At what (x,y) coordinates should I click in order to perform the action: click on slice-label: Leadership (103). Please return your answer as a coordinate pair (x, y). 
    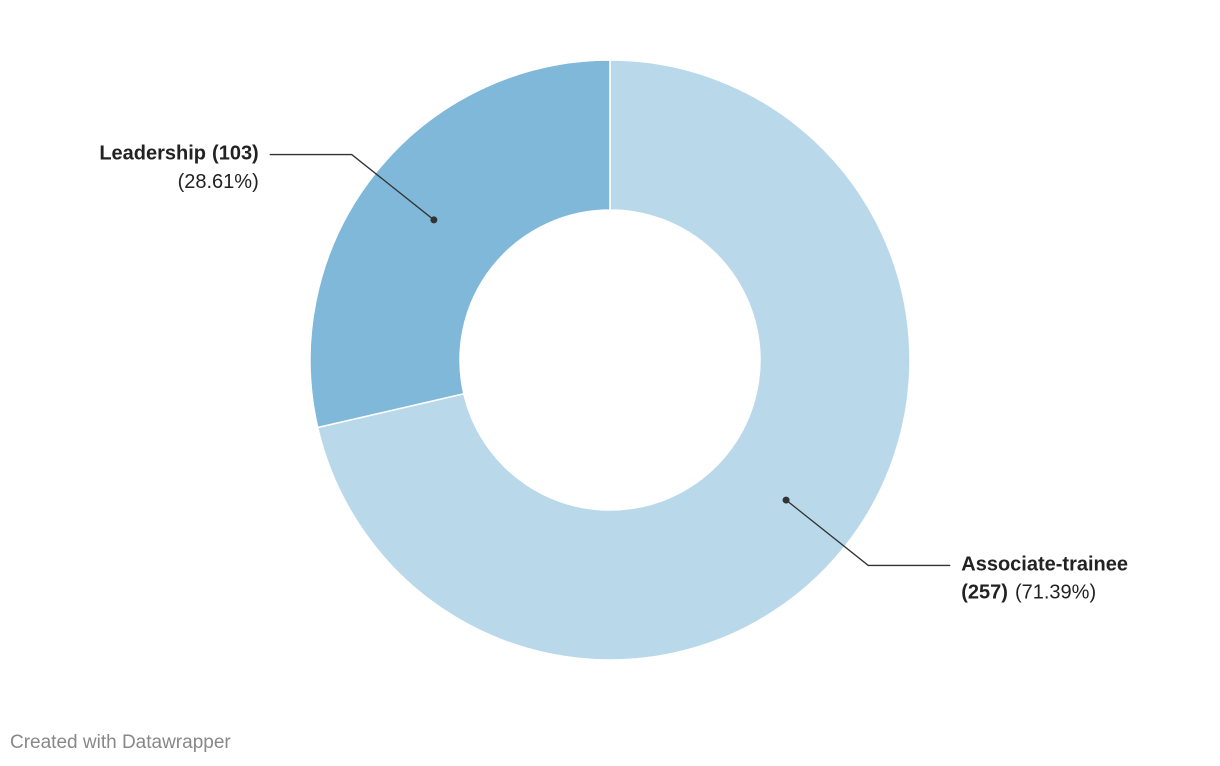
    Looking at the image, I should click on (178, 154).